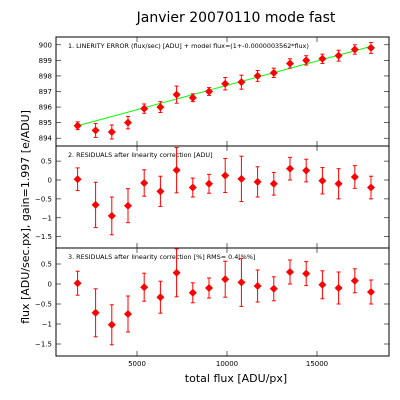  Describe the element at coordinates (45, 45) in the screenshot. I see `y-tick-label: 900` at that location.